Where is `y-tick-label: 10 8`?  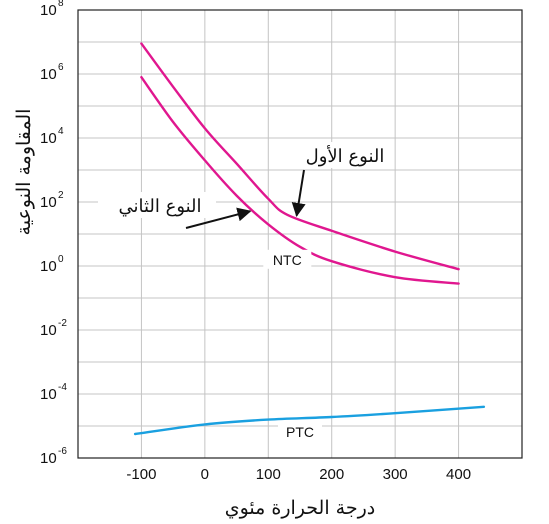 y-tick-label: 10 8 is located at coordinates (52, 9).